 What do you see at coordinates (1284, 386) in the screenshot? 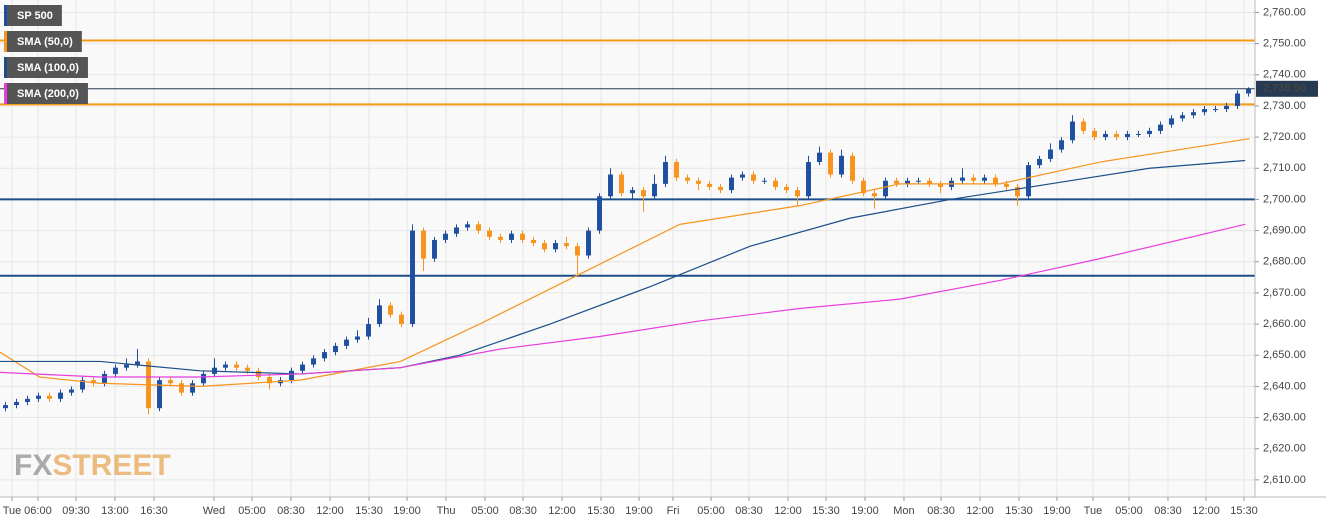
I see `y-tick-label: 2,640.00` at bounding box center [1284, 386].